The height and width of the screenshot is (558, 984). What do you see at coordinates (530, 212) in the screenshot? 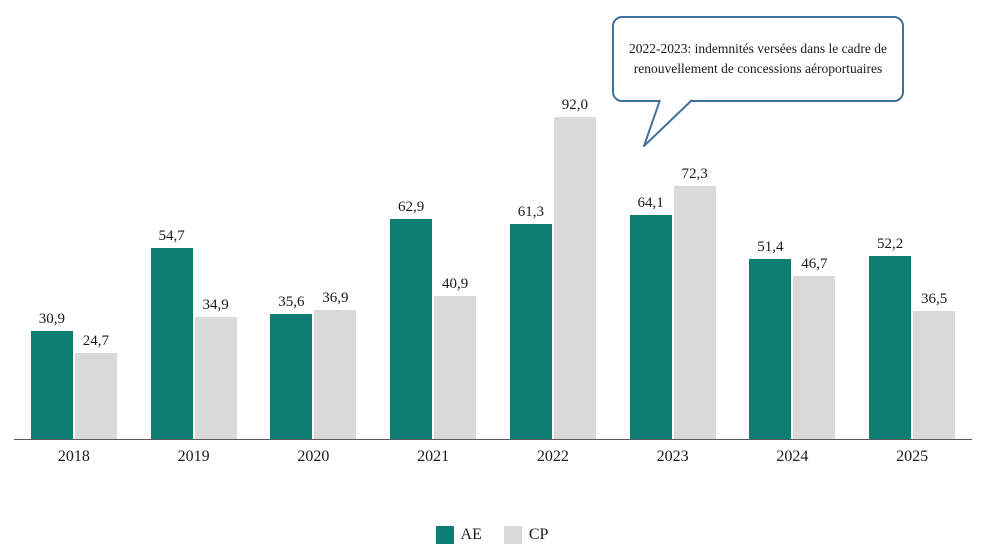
I see `value-label: 61,3` at bounding box center [530, 212].